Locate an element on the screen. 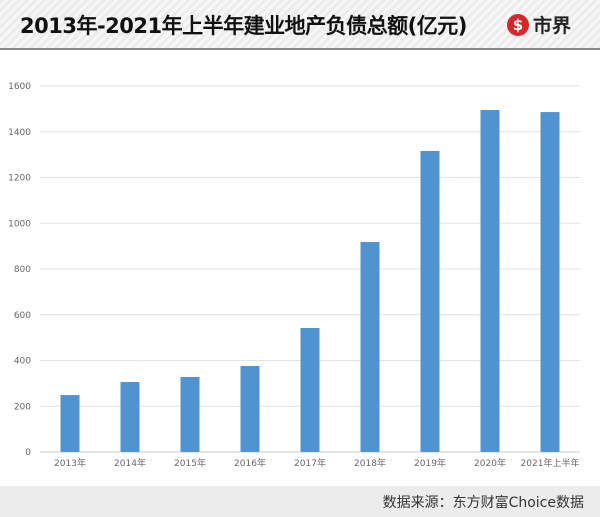 The image size is (600, 517). footer: 数据来源：东方财富Choice数据 is located at coordinates (300, 501).